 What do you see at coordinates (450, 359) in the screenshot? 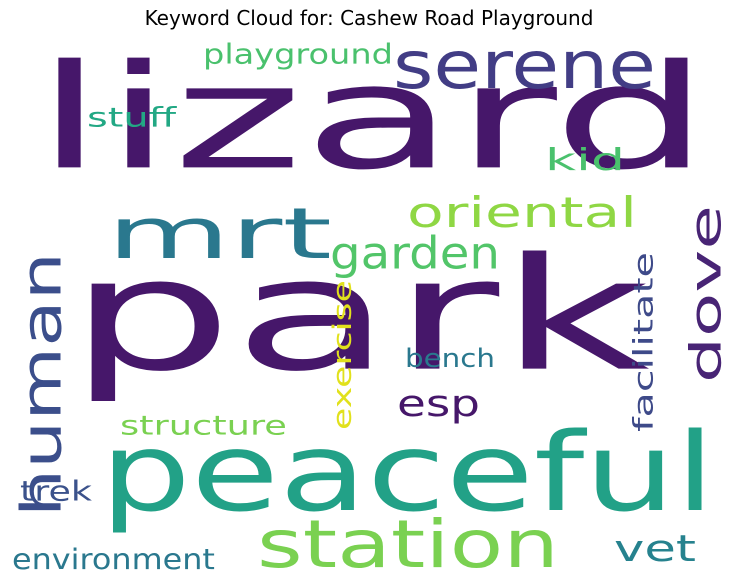
I see `word-bench: bench` at bounding box center [450, 359].